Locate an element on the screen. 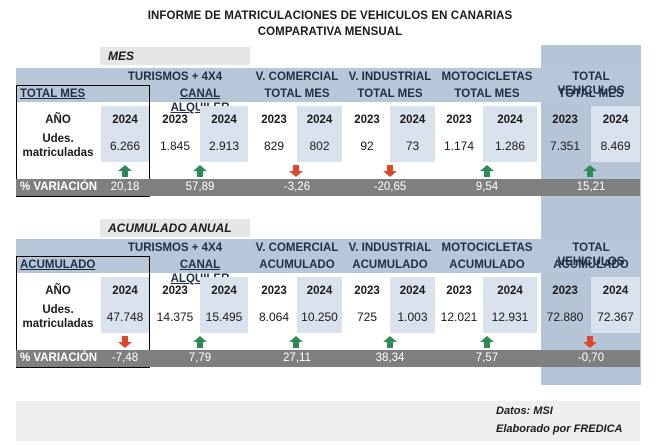 This screenshot has height=447, width=660. mensual-focus-box is located at coordinates (83, 141).